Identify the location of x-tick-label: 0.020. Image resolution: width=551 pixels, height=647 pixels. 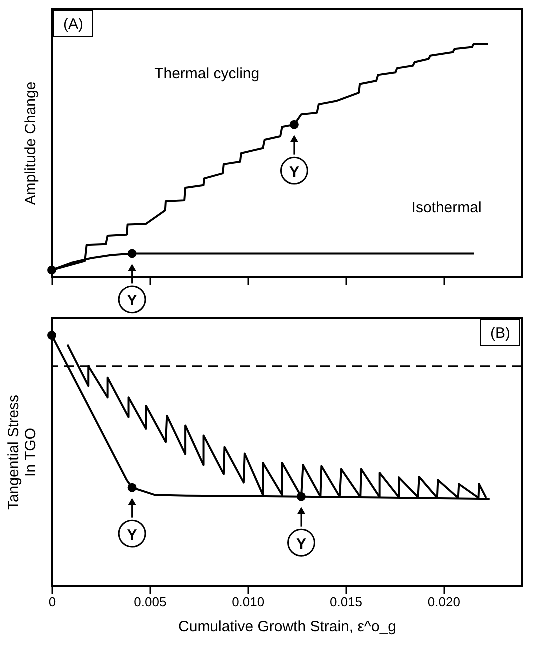
(444, 602).